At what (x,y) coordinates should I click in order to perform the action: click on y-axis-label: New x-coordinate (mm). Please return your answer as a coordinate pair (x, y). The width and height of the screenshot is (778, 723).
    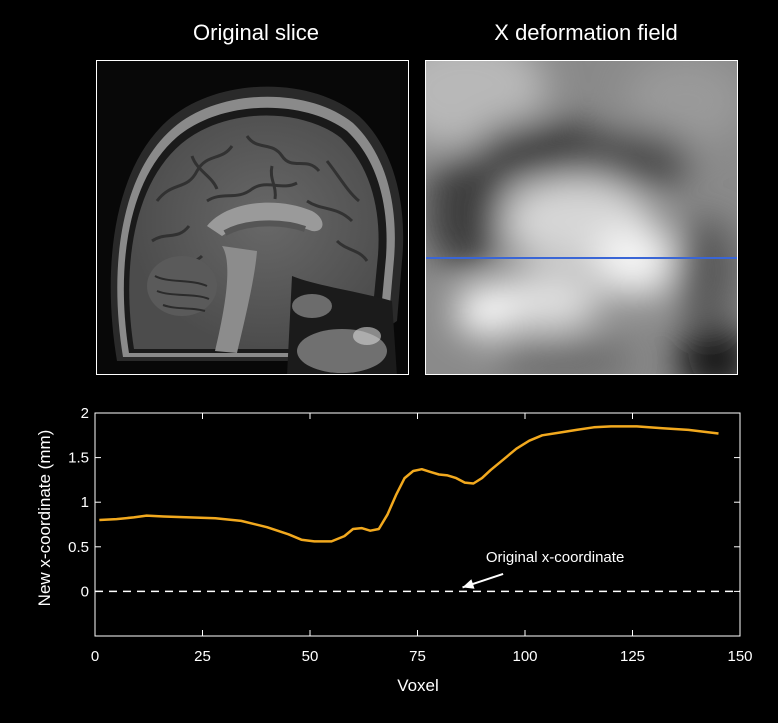
    Looking at the image, I should click on (44, 518).